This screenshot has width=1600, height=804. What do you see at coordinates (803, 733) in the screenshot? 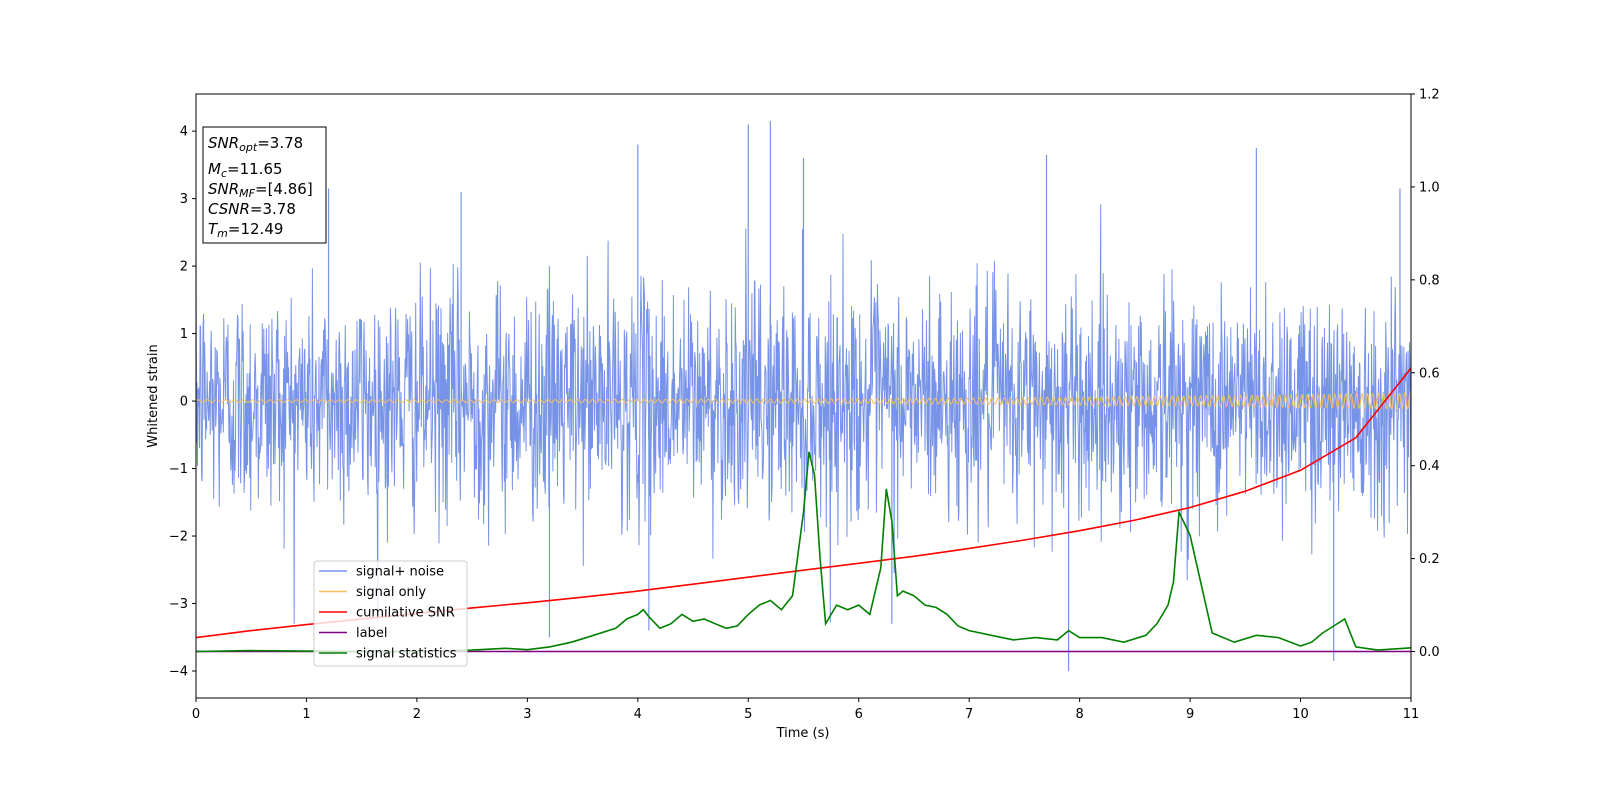
I see `x-axis-label: Time (s)` at bounding box center [803, 733].